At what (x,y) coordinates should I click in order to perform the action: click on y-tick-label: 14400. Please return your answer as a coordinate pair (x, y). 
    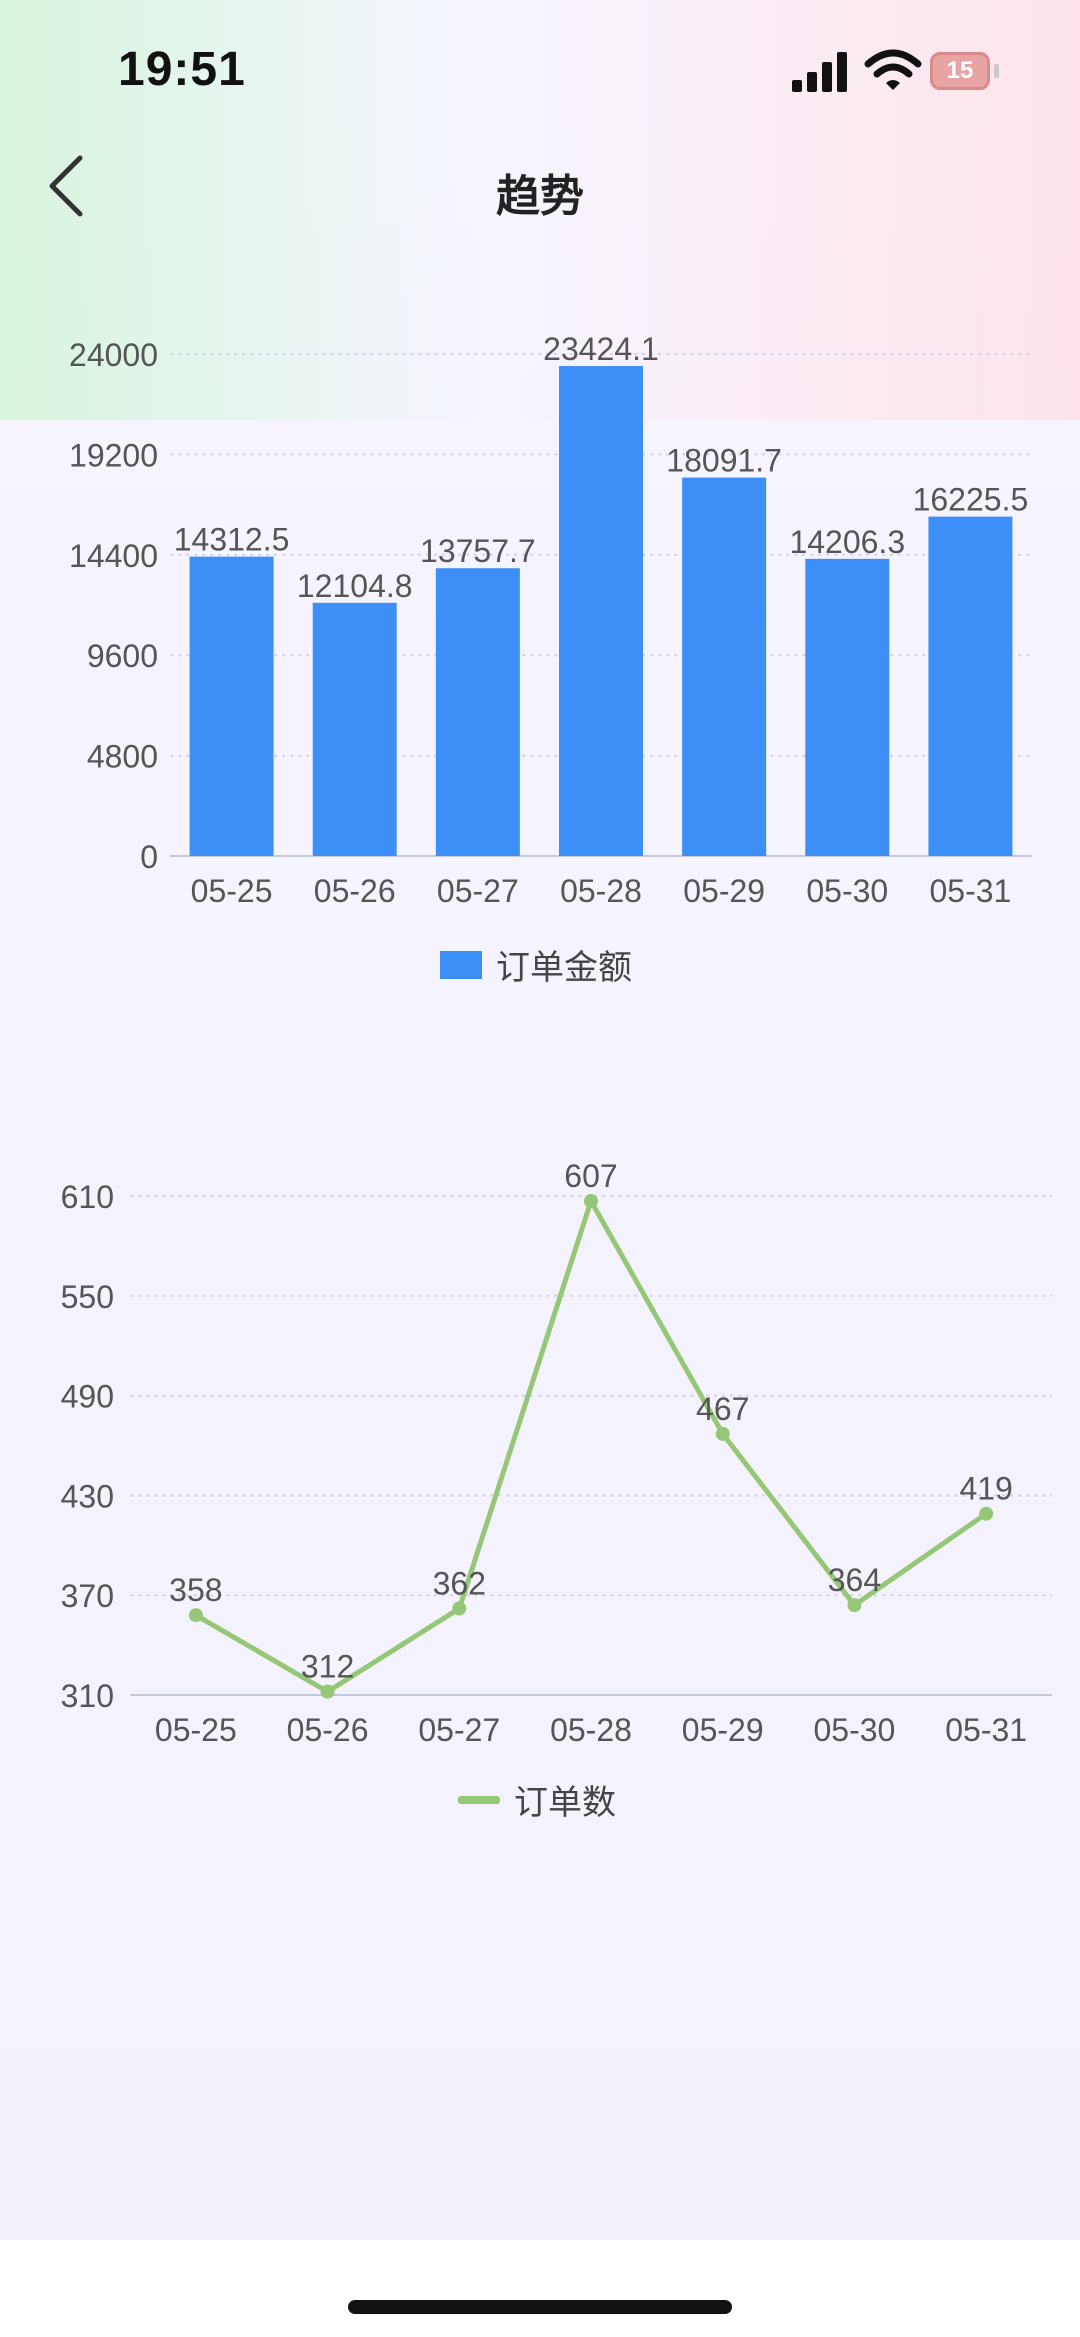
    Looking at the image, I should click on (113, 556).